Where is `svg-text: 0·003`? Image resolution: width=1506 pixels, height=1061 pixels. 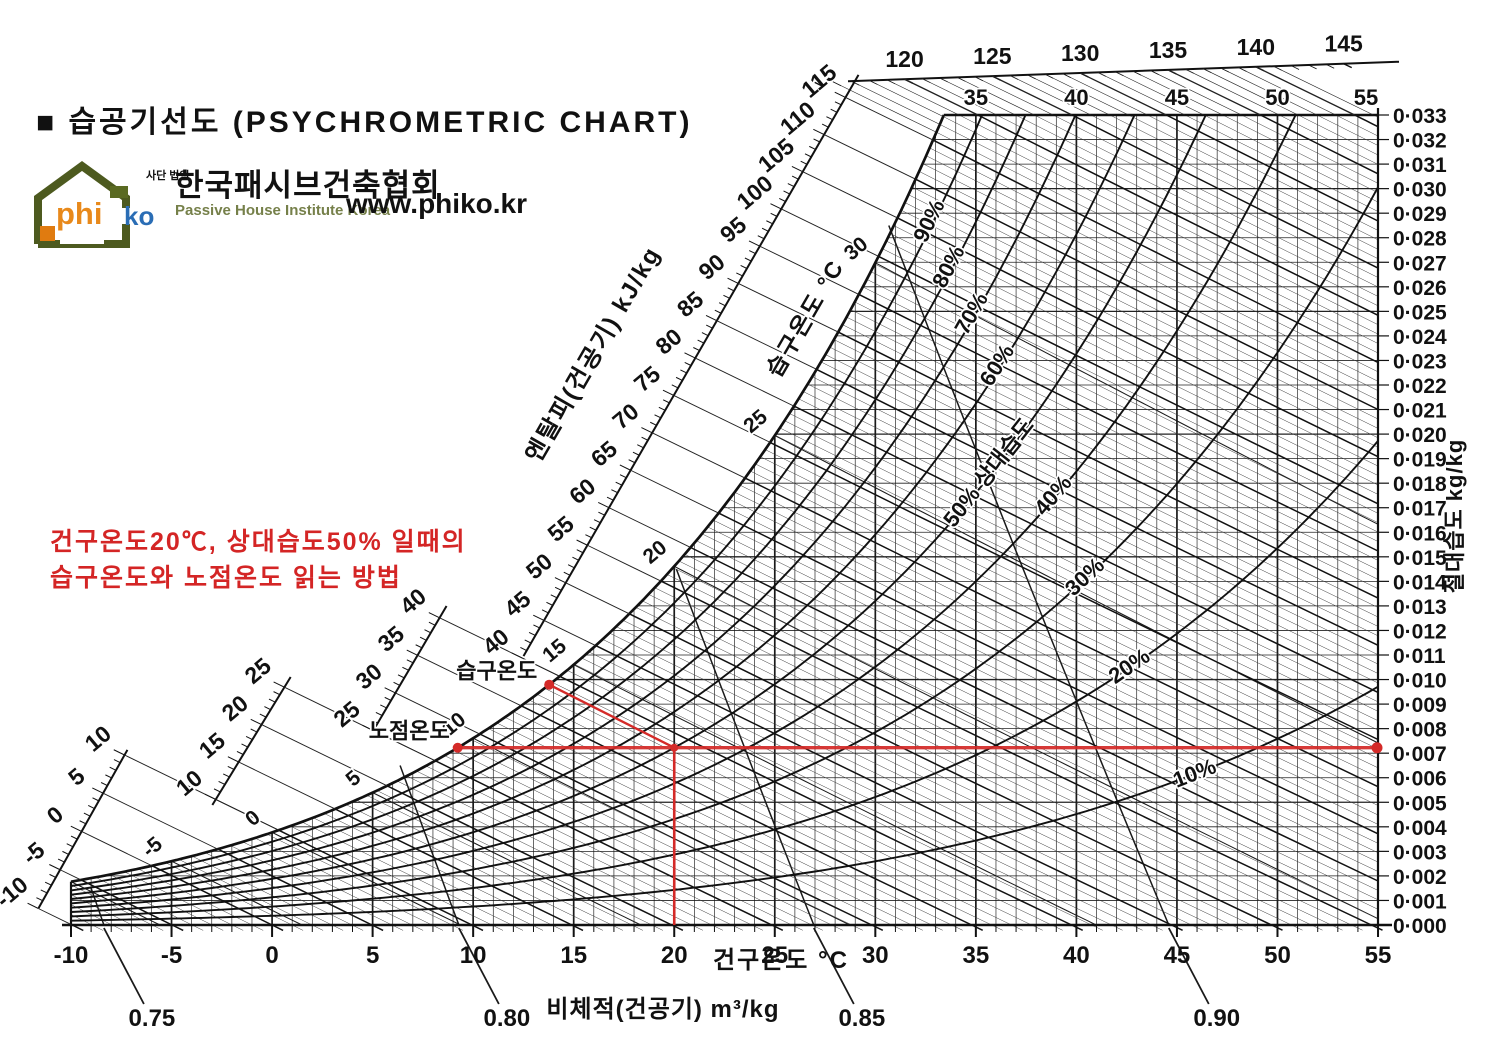
svg-text: 0·003 is located at coordinates (1420, 852).